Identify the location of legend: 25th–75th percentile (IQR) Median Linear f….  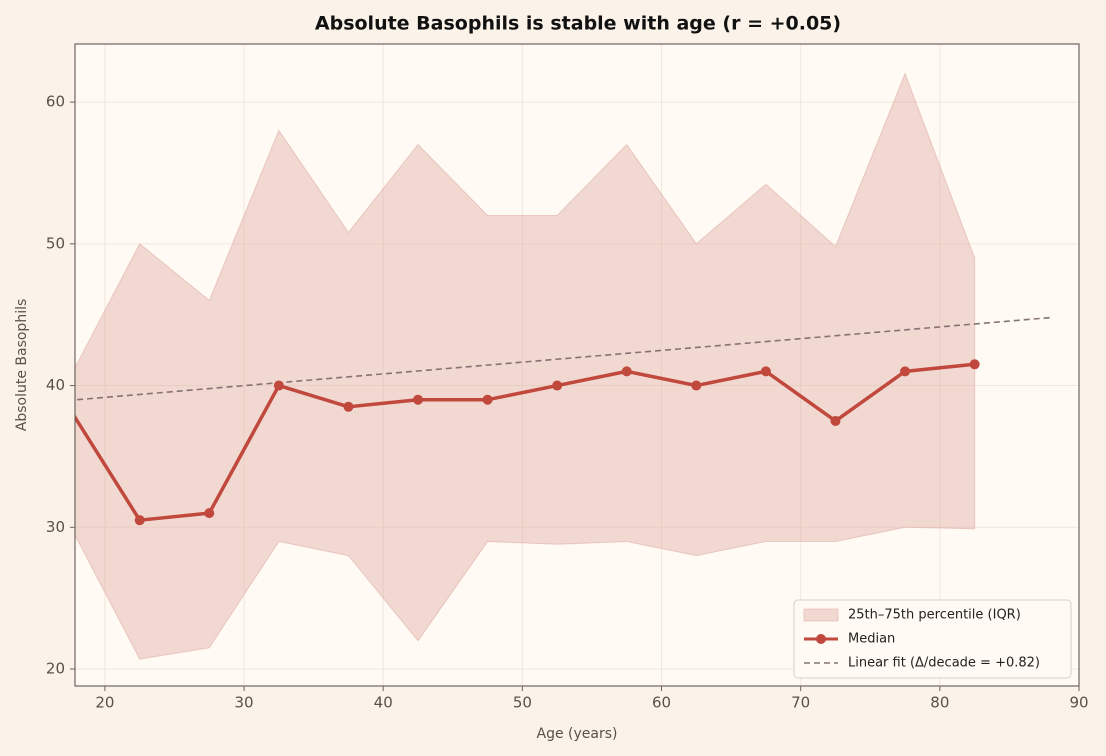
(932, 639).